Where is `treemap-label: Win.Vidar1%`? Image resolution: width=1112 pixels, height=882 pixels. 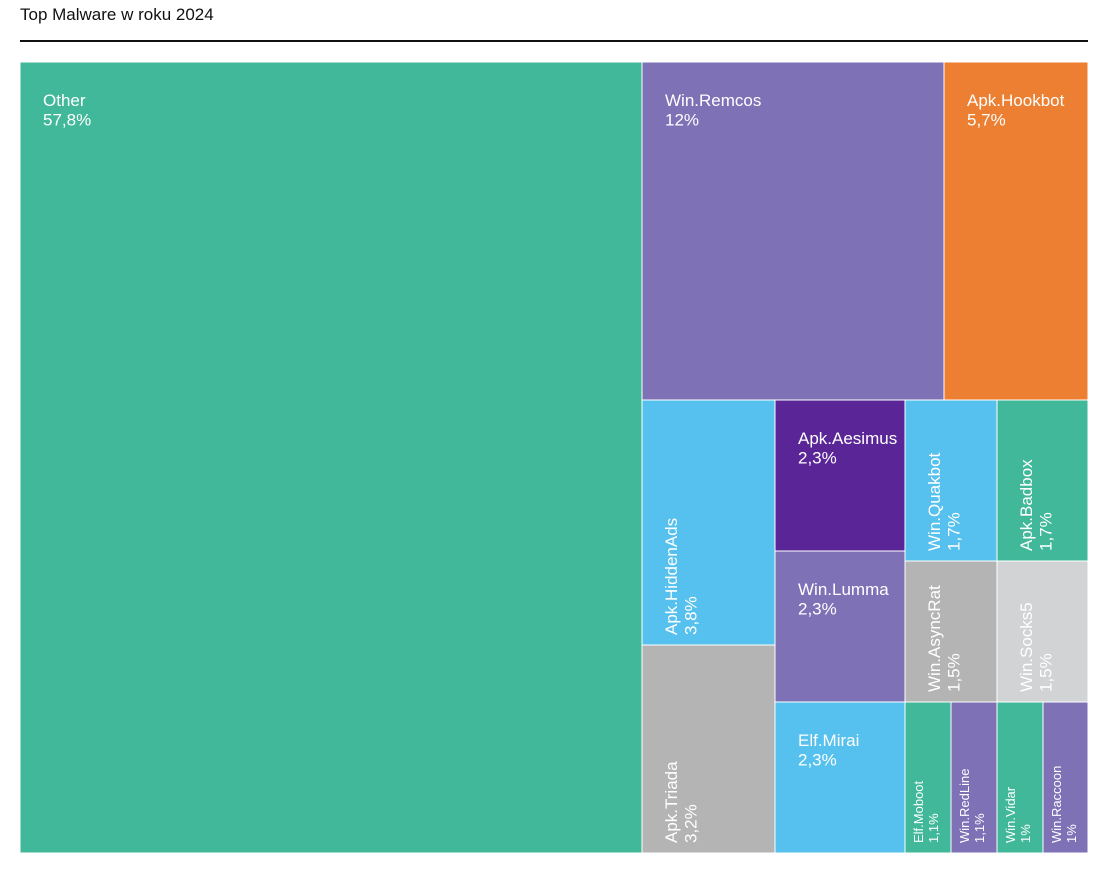
treemap-label: Win.Vidar1% is located at coordinates (1018, 814).